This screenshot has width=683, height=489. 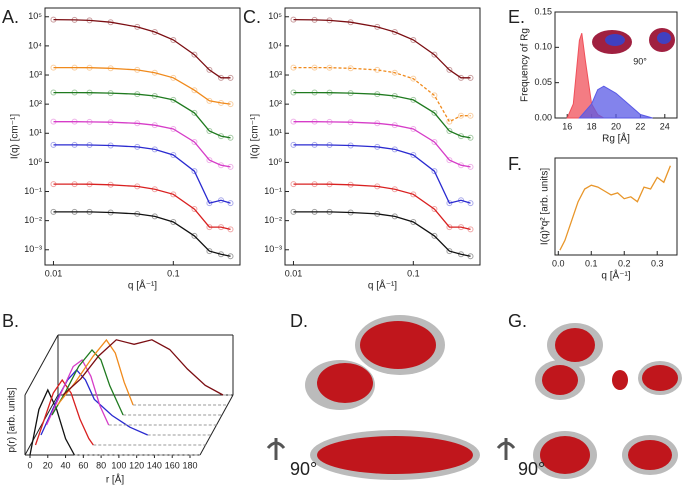 What do you see at coordinates (41, 425) in the screenshot?
I see `box-edge` at bounding box center [41, 425].